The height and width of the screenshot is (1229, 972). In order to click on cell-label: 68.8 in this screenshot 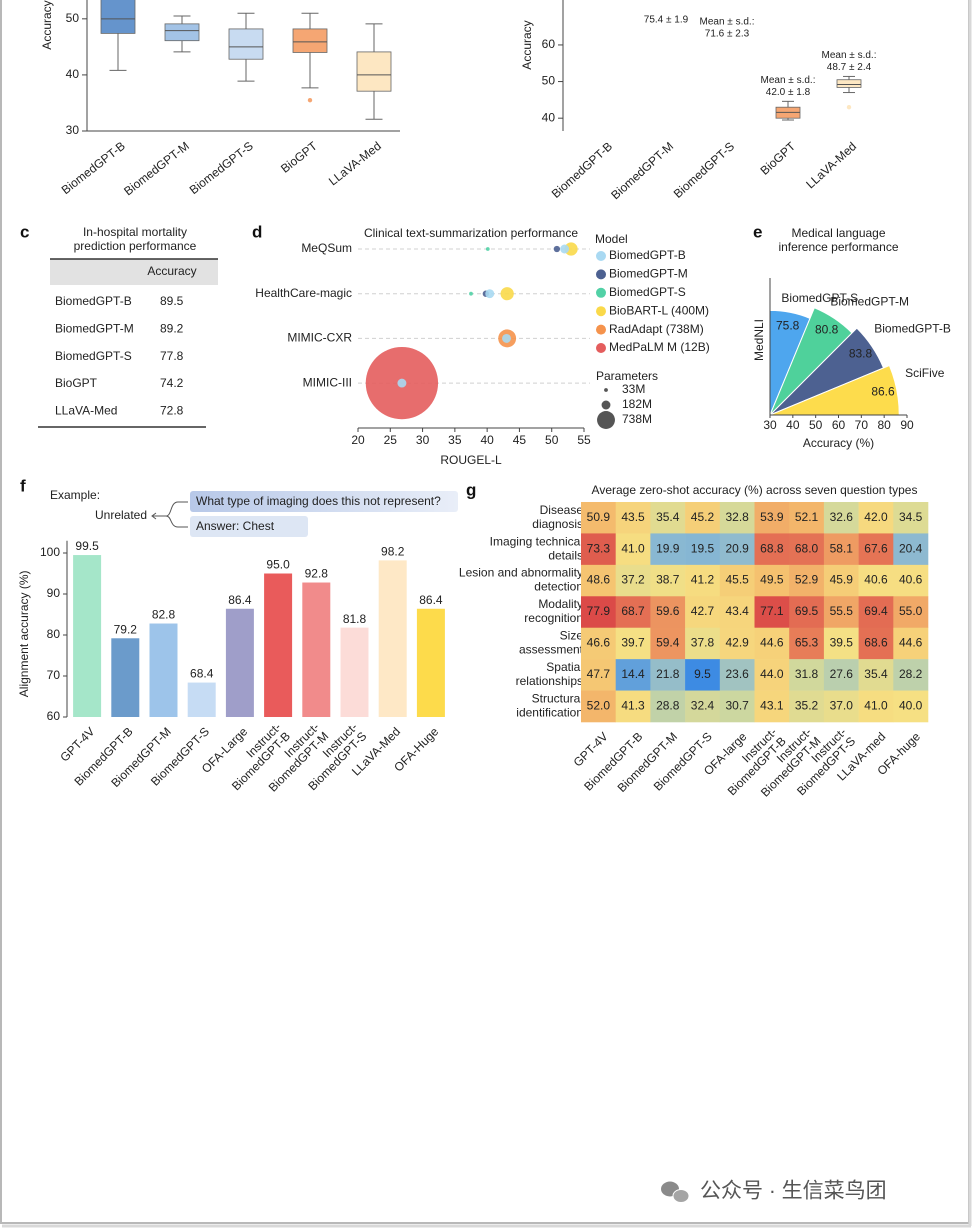, I will do `click(772, 548)`.